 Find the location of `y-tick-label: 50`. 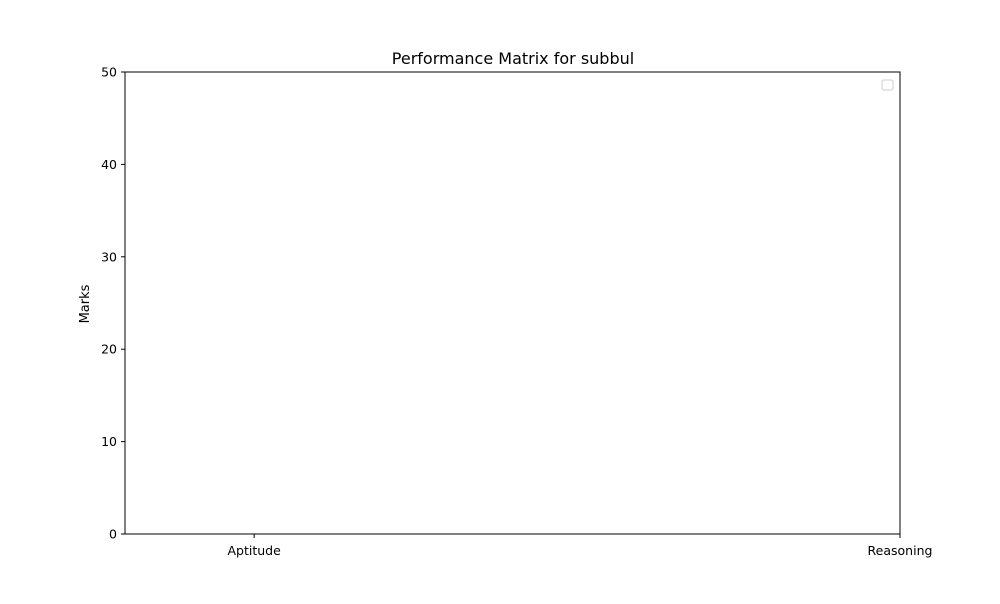

y-tick-label: 50 is located at coordinates (109, 72).